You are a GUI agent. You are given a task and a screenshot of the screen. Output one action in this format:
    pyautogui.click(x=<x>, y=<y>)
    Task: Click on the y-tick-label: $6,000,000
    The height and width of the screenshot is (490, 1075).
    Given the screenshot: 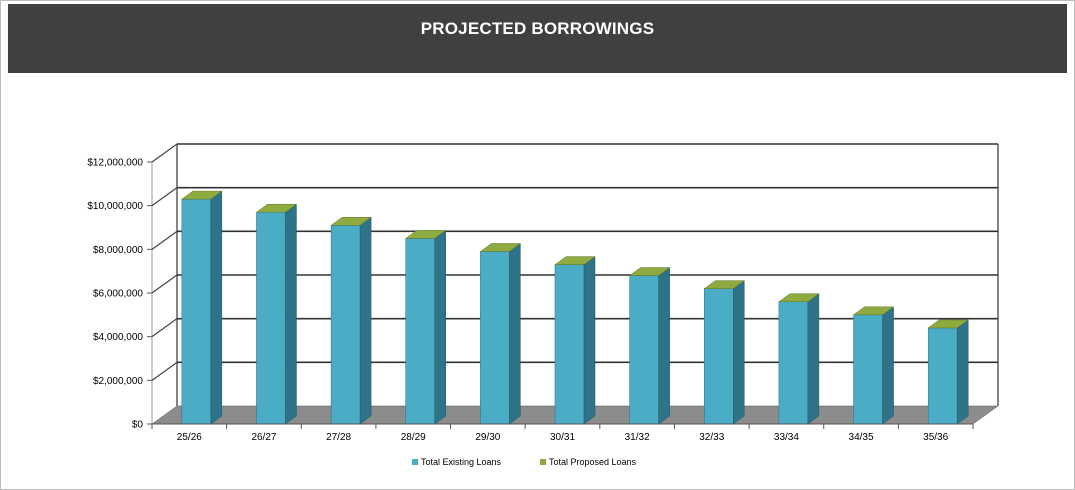 What is the action you would take?
    pyautogui.click(x=118, y=294)
    